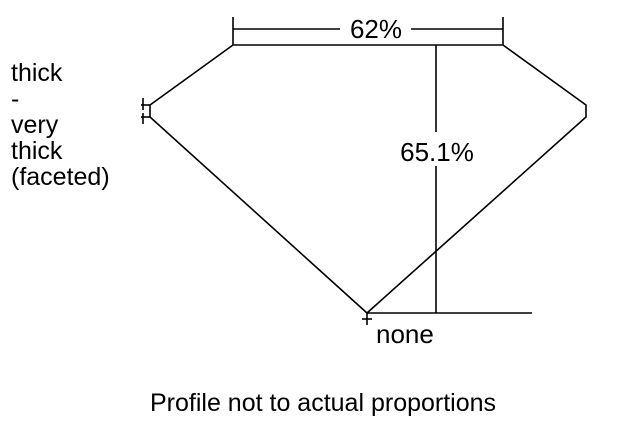 The height and width of the screenshot is (430, 640). I want to click on depth-percent-label: 65.1%, so click(437, 152).